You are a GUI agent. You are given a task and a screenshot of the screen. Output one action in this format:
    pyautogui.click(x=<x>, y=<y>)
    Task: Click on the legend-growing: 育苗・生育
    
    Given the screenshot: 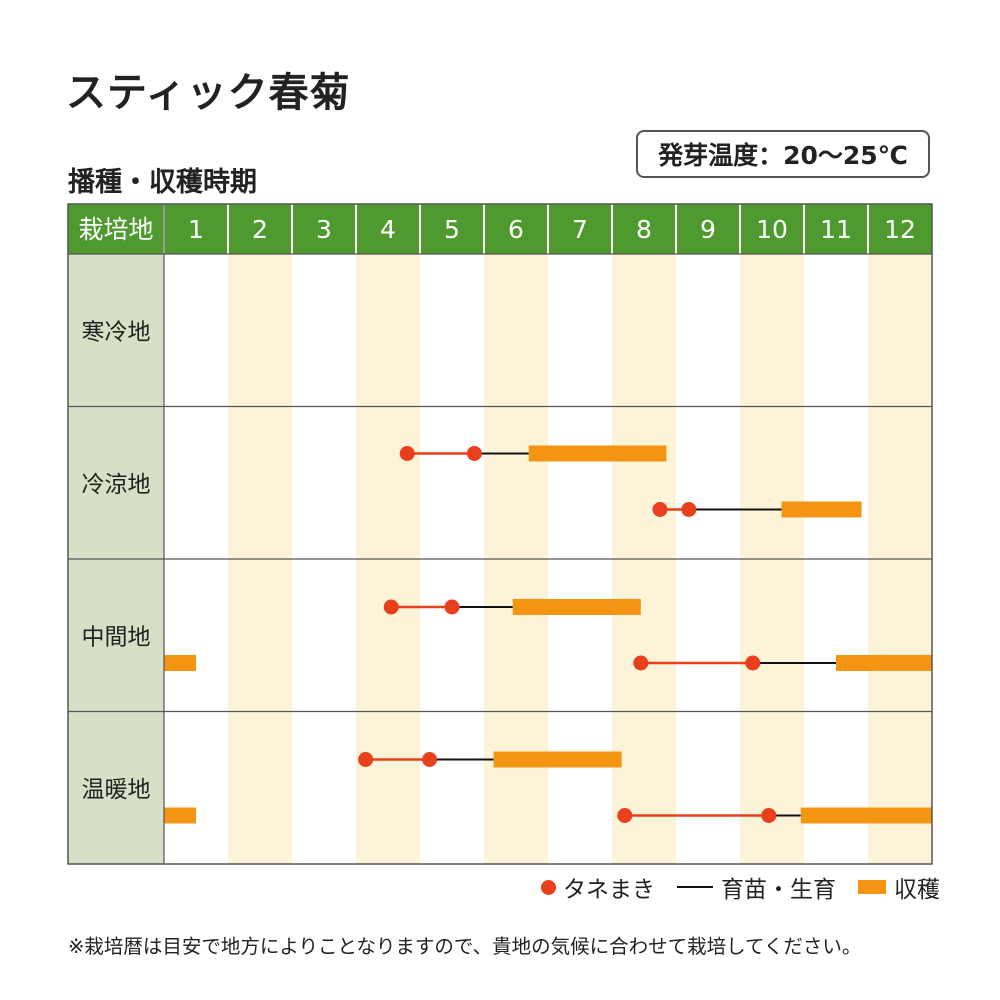 What is the action you would take?
    pyautogui.click(x=756, y=887)
    